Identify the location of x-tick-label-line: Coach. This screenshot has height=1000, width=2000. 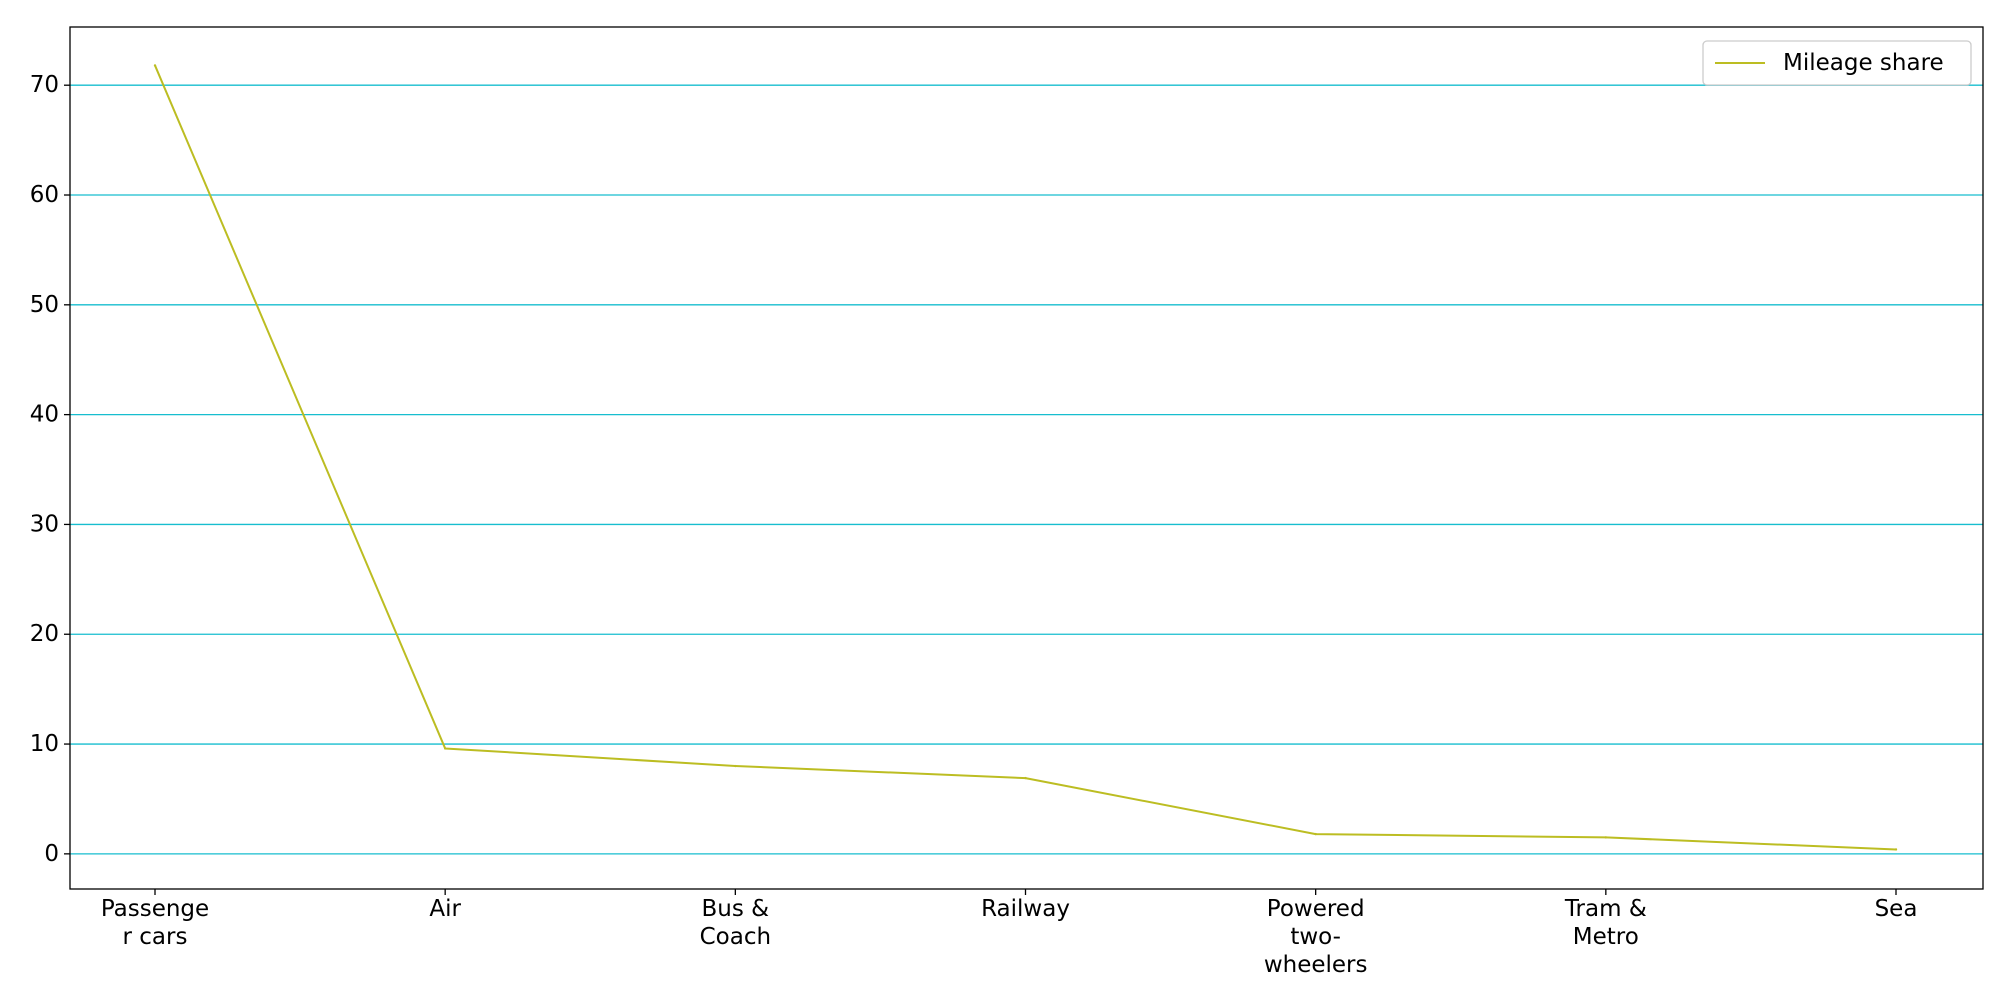
(735, 937).